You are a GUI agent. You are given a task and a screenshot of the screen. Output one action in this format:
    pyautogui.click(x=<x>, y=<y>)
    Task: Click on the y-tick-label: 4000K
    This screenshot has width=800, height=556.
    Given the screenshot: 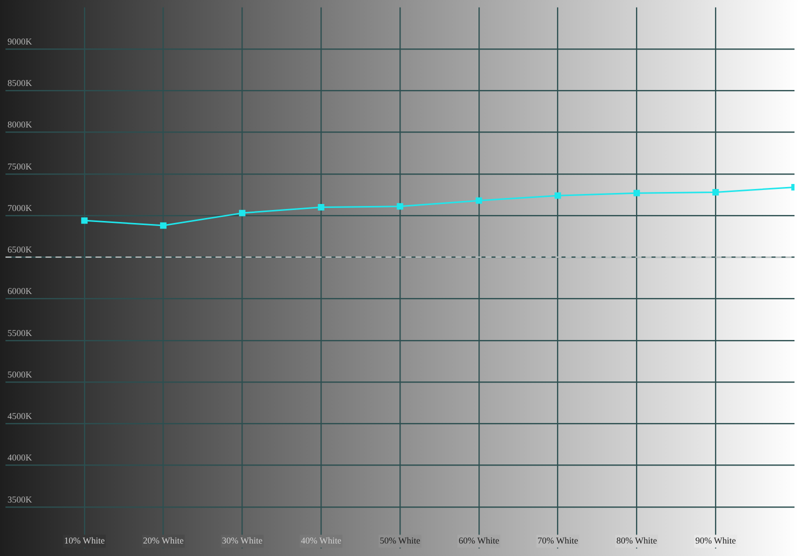 What is the action you would take?
    pyautogui.click(x=20, y=457)
    